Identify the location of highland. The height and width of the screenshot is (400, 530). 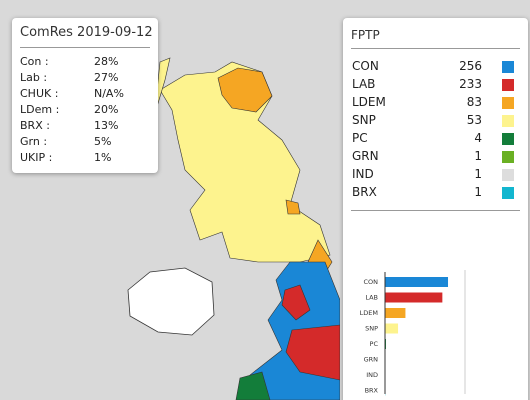
(245, 90).